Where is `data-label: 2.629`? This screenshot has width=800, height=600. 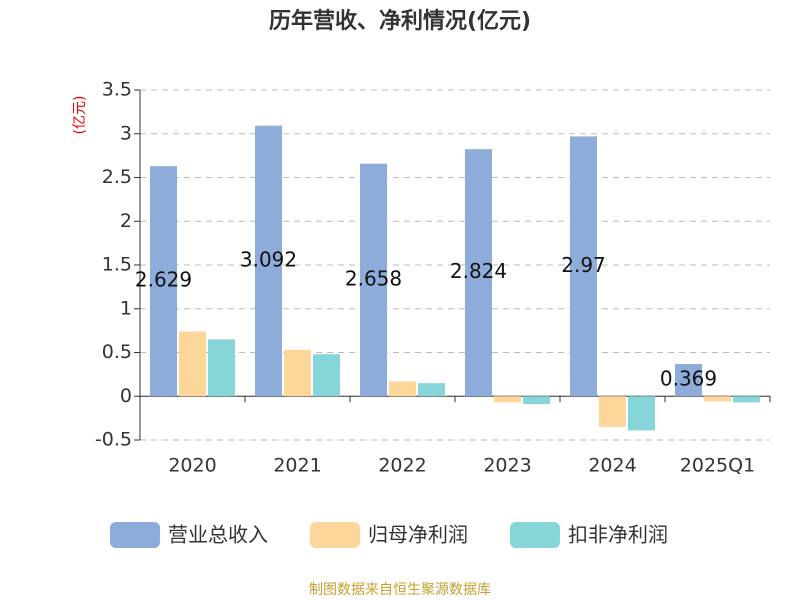 data-label: 2.629 is located at coordinates (163, 280).